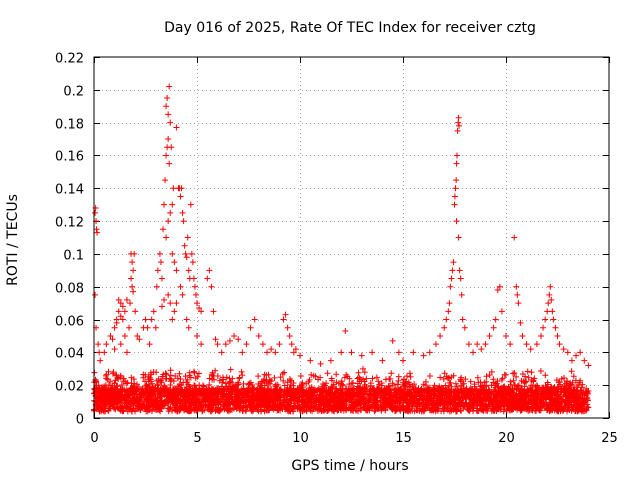 Image resolution: width=640 pixels, height=480 pixels. I want to click on x-axis-label: GPS time / hours, so click(349, 466).